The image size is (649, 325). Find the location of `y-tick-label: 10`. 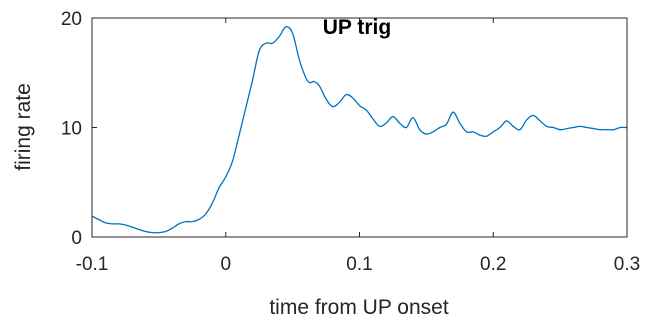

y-tick-label: 10 is located at coordinates (71, 129).